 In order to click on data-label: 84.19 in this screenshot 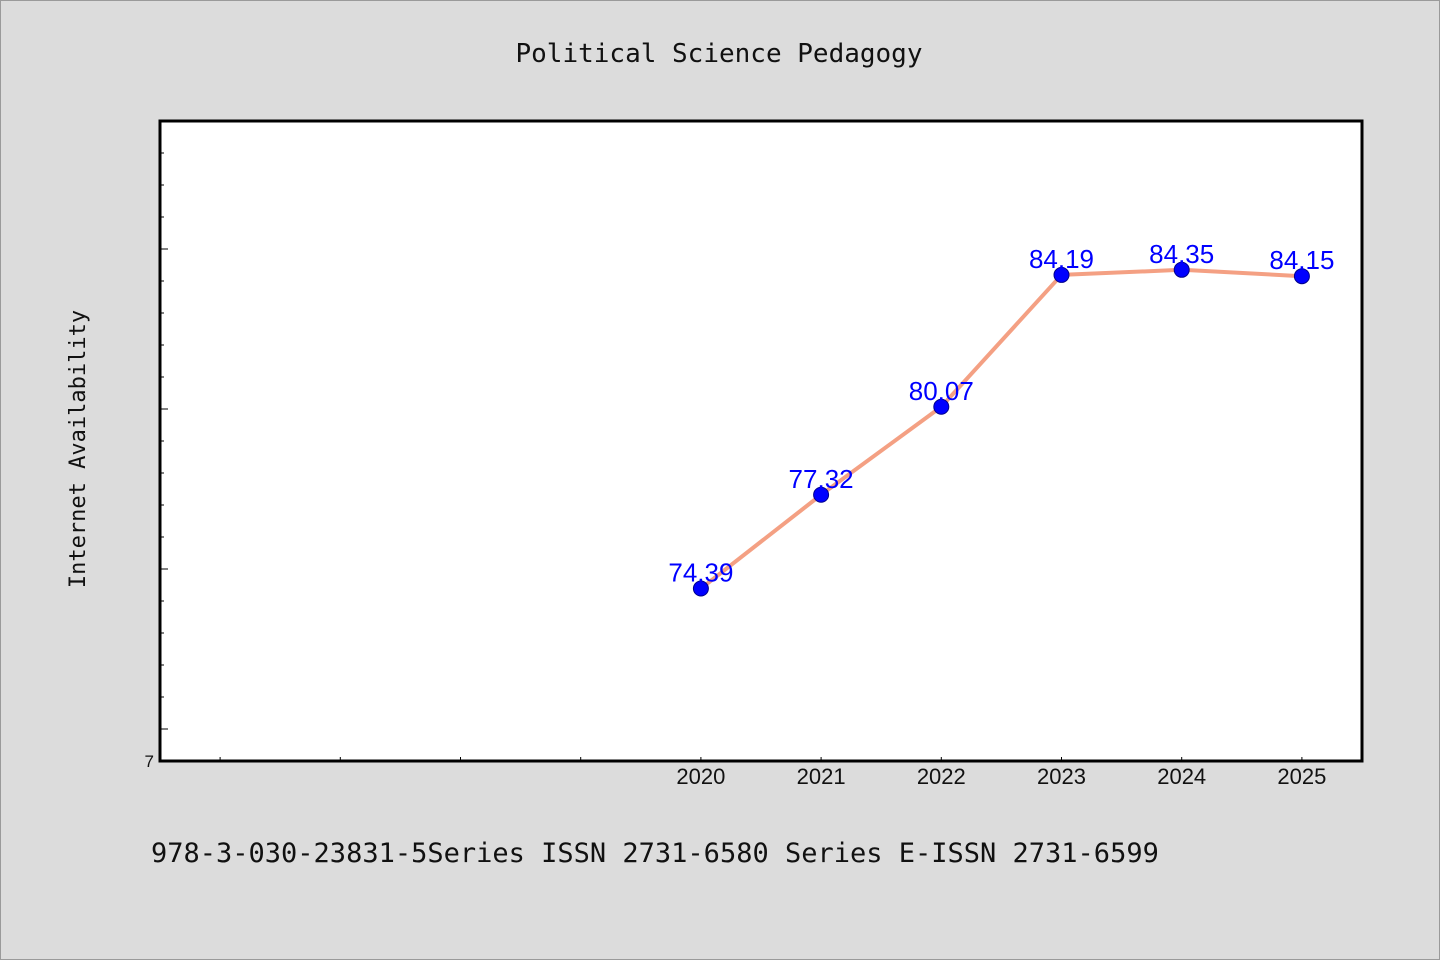, I will do `click(1061, 259)`.